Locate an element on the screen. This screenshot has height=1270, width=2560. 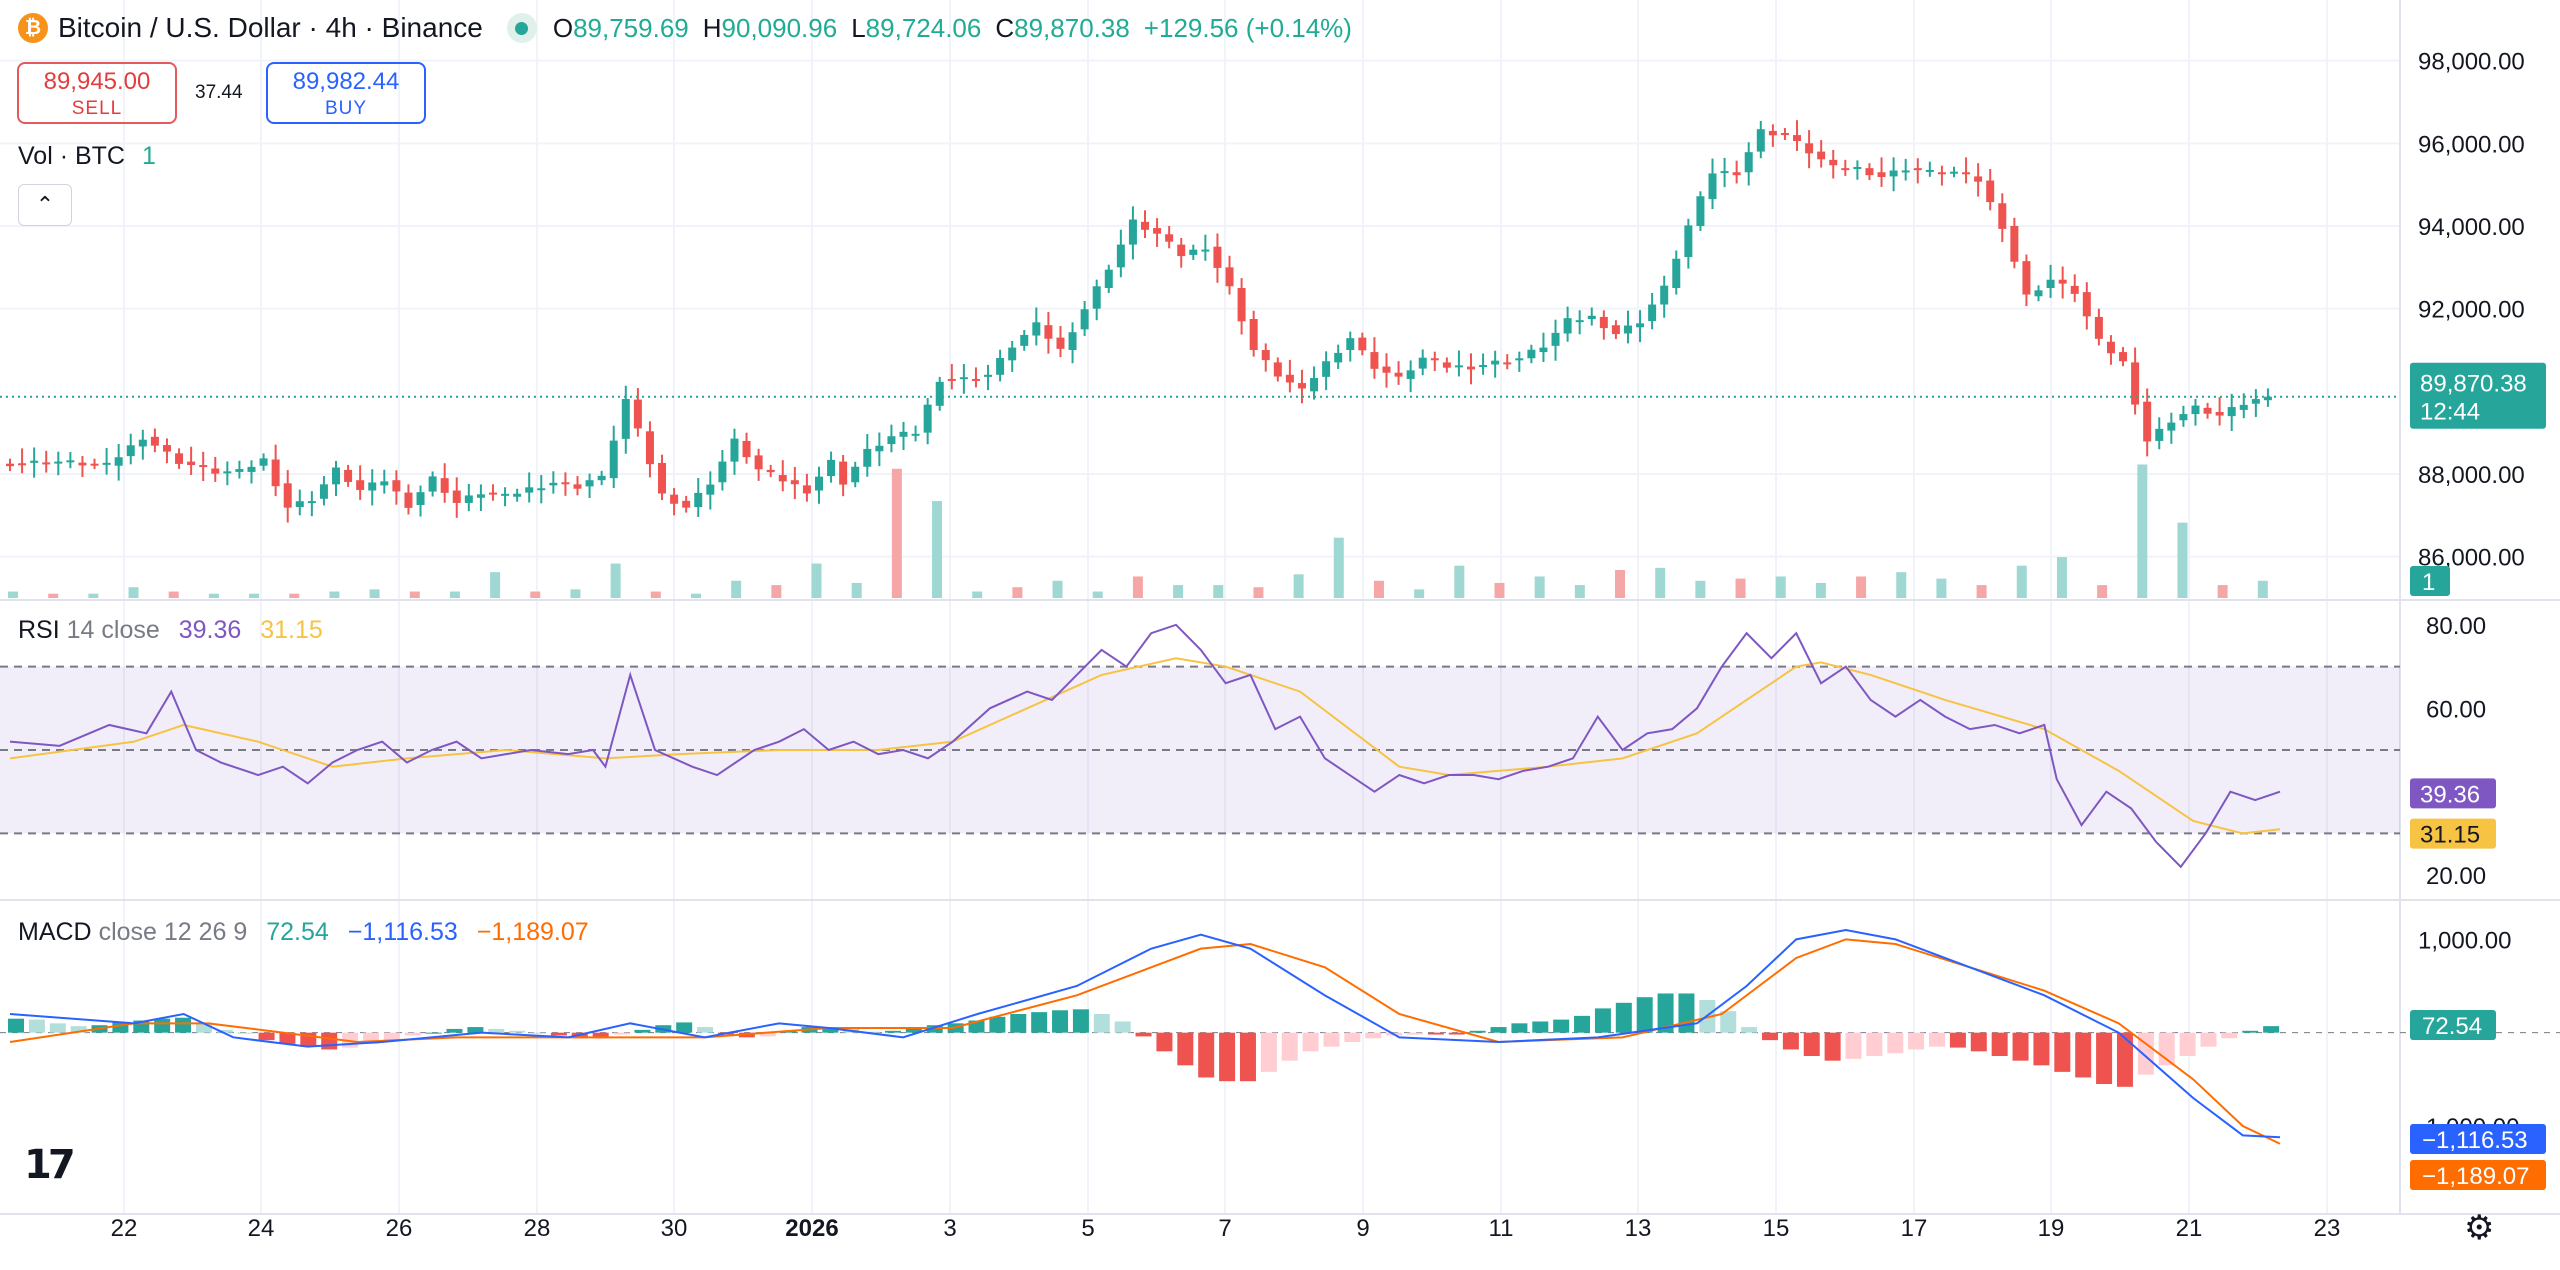
time-axis-tick: 17 is located at coordinates (1914, 1228).